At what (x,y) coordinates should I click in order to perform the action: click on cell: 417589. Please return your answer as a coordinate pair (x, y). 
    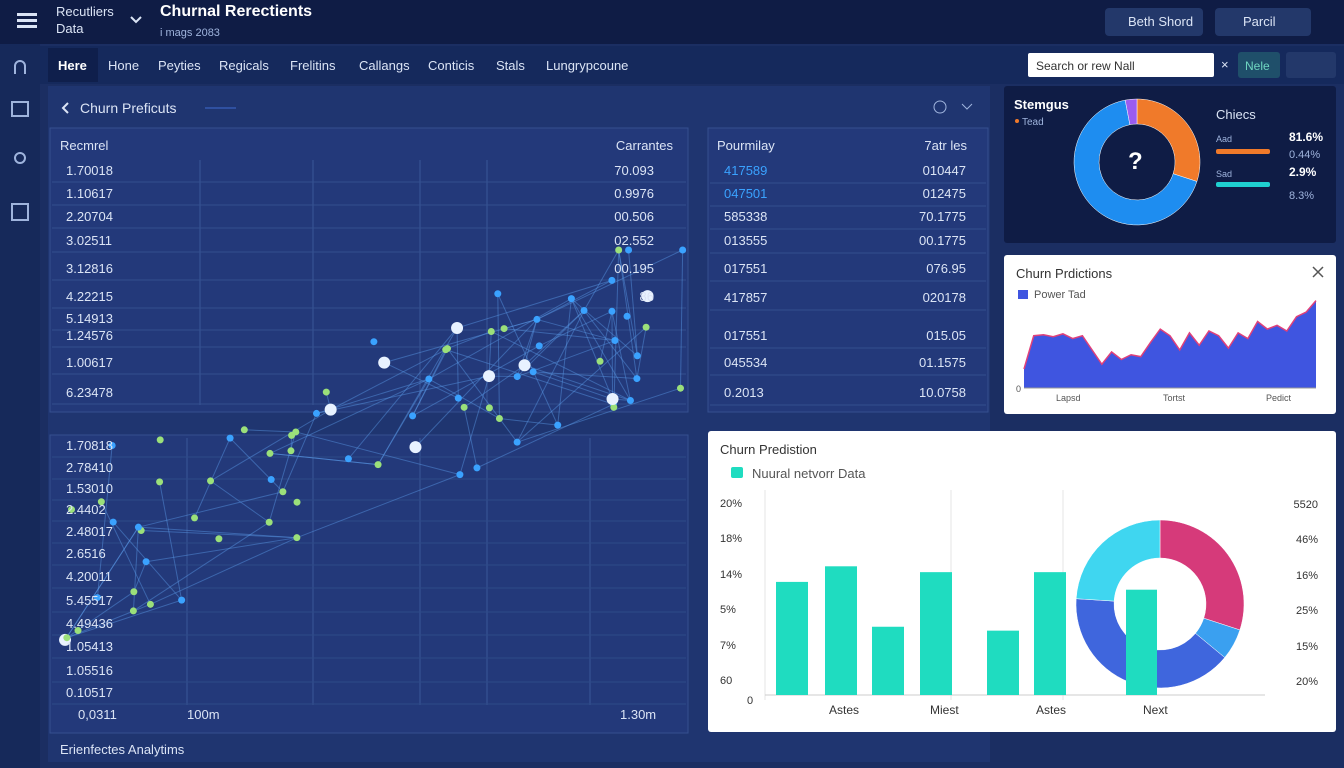
    Looking at the image, I should click on (746, 170).